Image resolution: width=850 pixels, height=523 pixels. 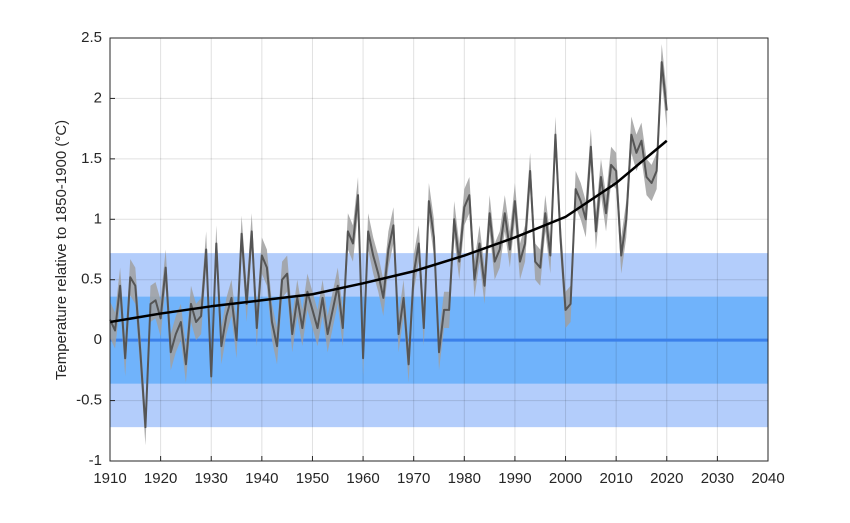 I want to click on x-tick-label: 1960, so click(x=362, y=478).